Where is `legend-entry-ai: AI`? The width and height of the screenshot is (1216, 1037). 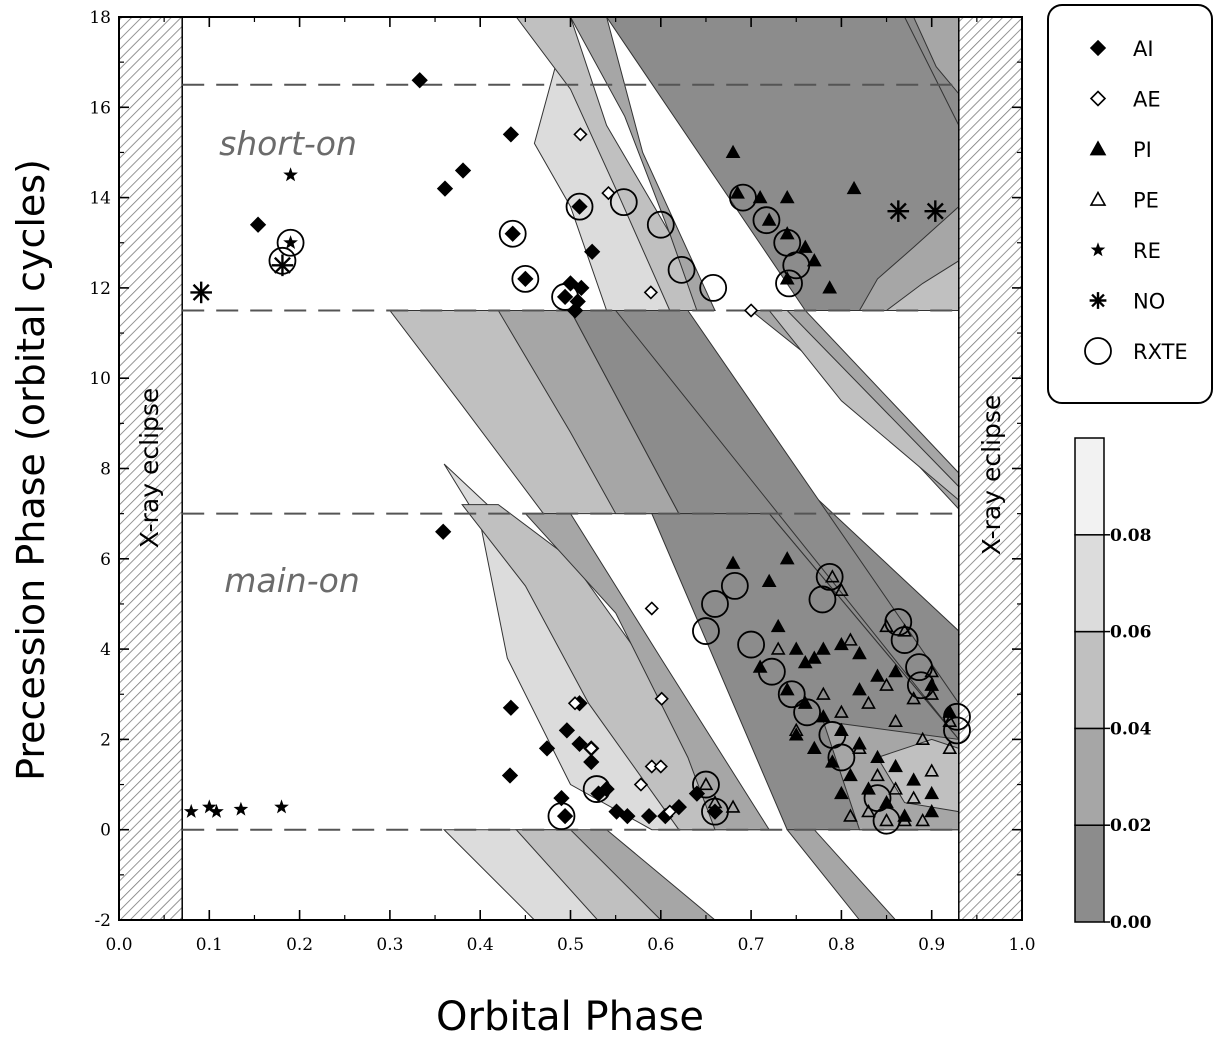
legend-entry-ai: AI is located at coordinates (1121, 49).